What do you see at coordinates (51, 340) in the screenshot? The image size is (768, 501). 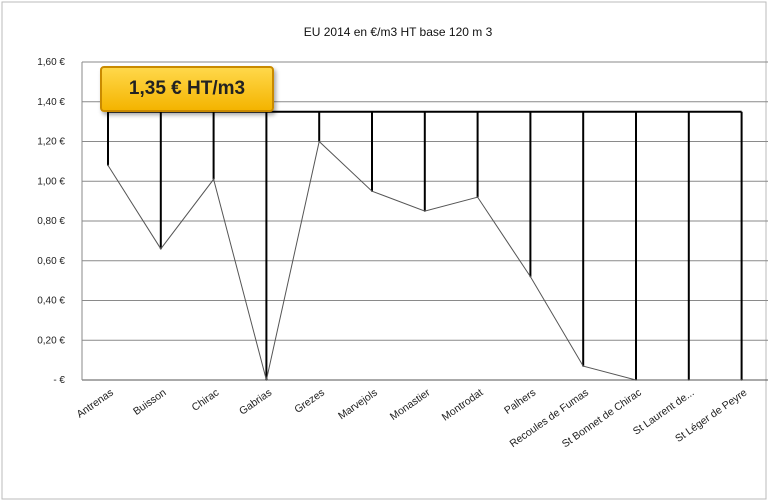 I see `y-tick-label: 0,20 €` at bounding box center [51, 340].